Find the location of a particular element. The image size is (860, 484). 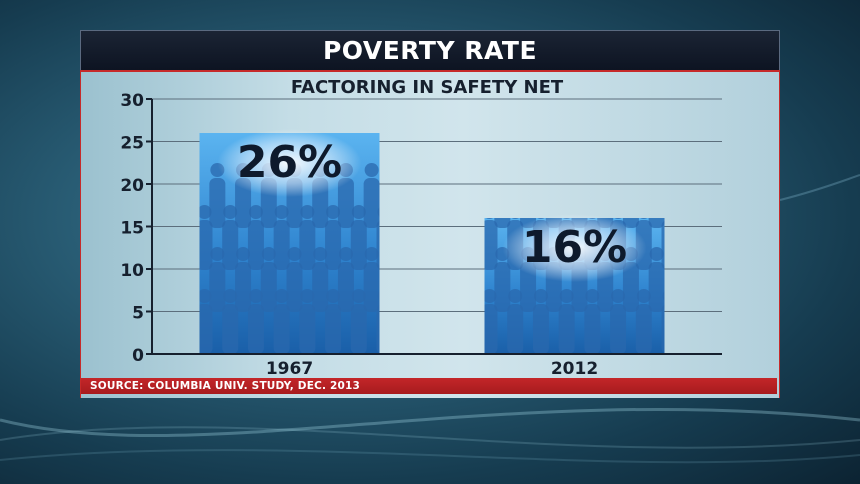

source-text: SOURCE: COLUMBIA UNIV. STUDY, DEC. 2013 is located at coordinates (225, 386).